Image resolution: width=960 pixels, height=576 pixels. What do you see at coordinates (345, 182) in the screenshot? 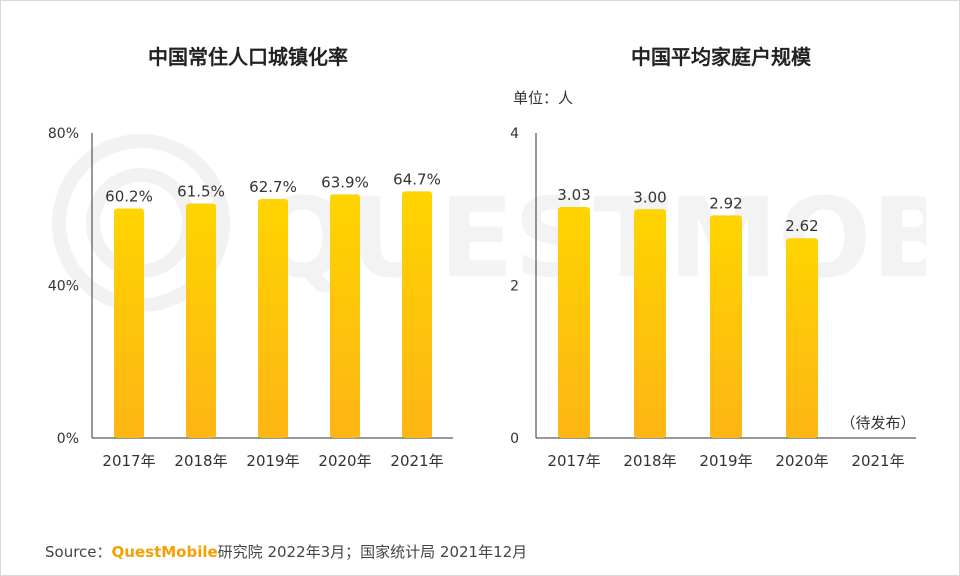
I see `left-data-label: 63.9%` at bounding box center [345, 182].